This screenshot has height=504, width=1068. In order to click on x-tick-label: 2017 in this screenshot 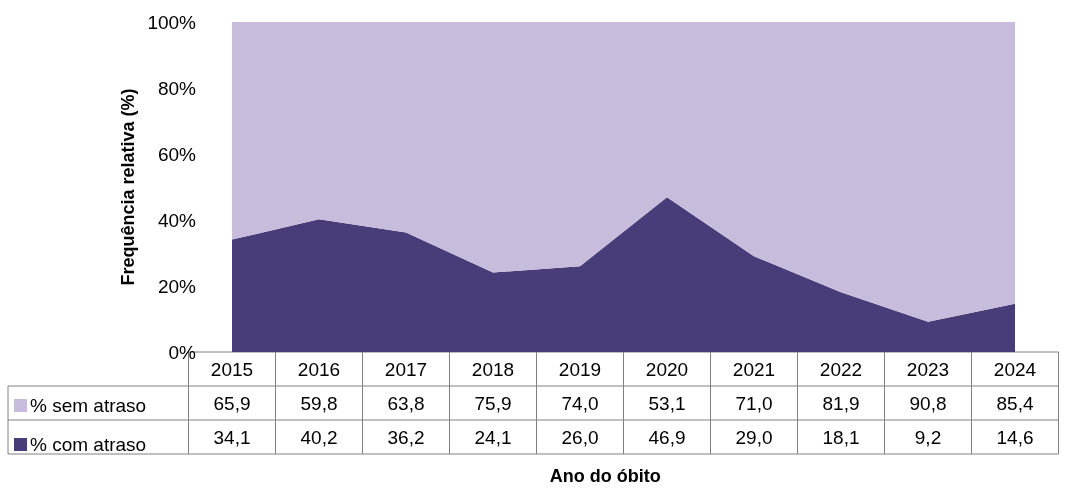, I will do `click(406, 369)`.